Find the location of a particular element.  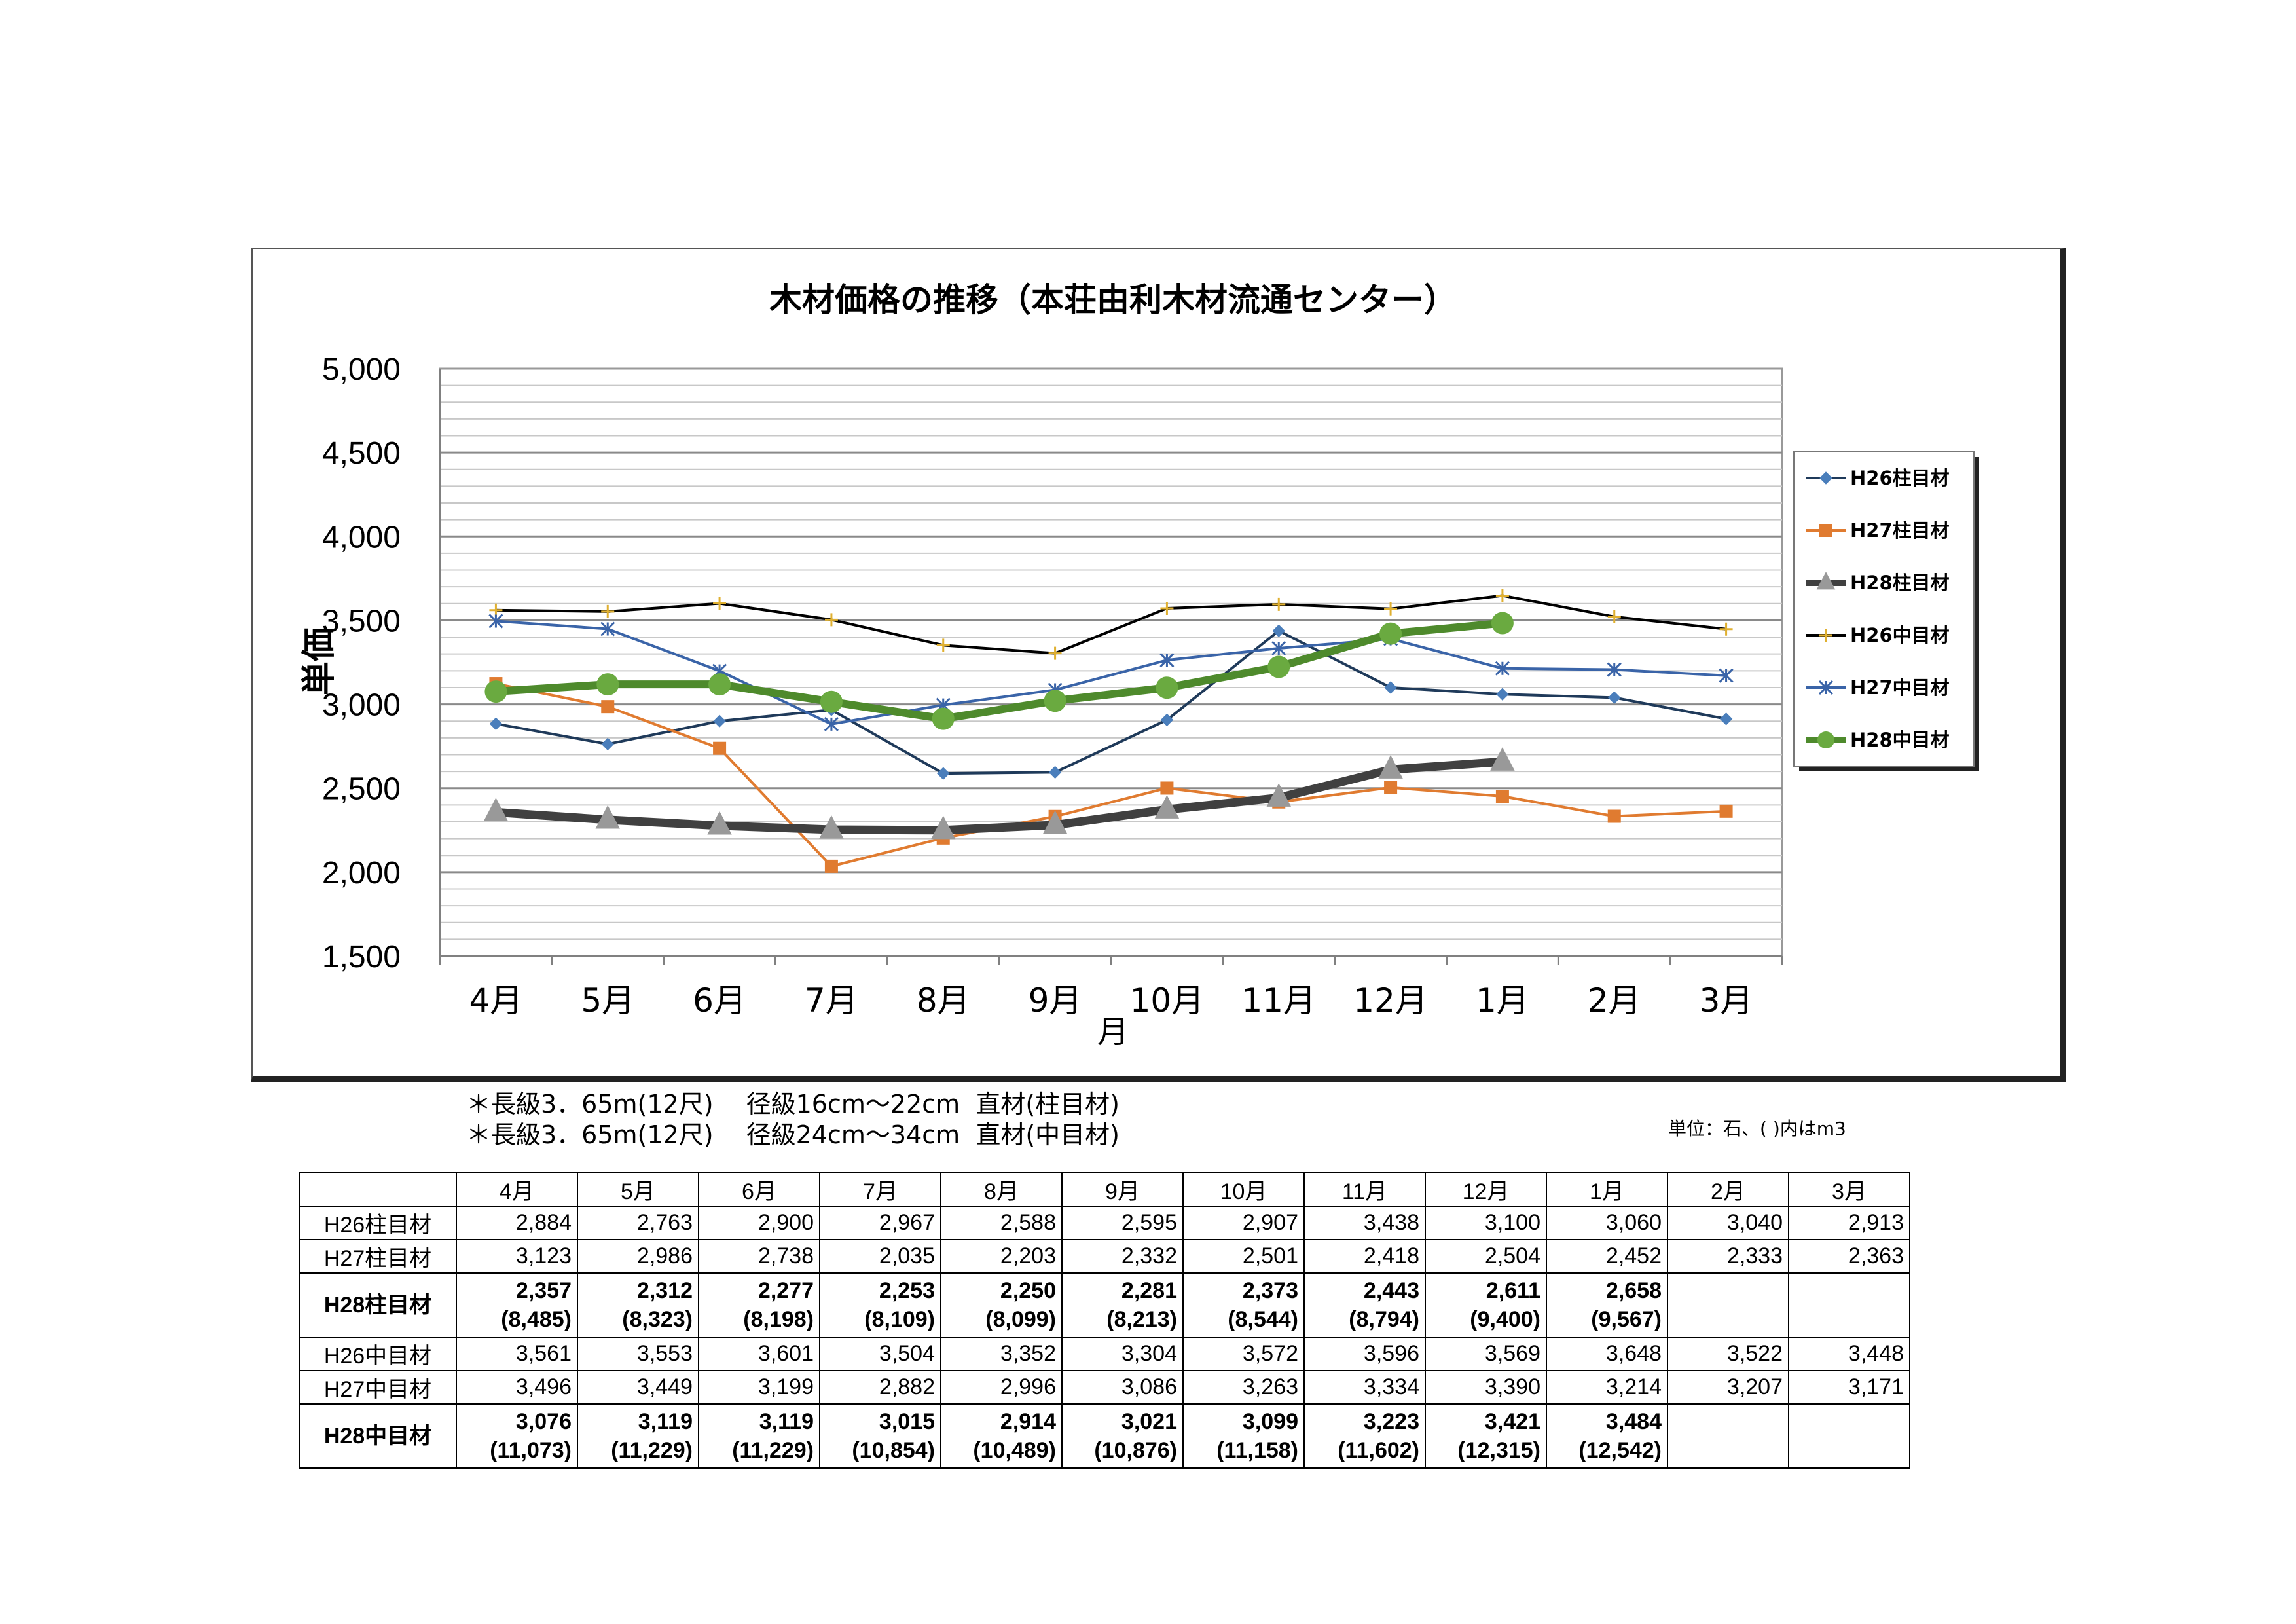

table-cell: 3,522 is located at coordinates (1728, 1354).